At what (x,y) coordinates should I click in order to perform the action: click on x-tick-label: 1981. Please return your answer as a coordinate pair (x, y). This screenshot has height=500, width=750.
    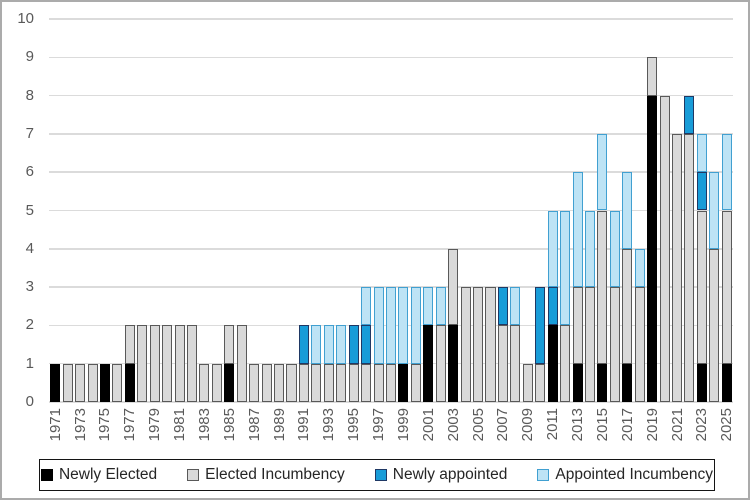
    Looking at the image, I should click on (180, 425).